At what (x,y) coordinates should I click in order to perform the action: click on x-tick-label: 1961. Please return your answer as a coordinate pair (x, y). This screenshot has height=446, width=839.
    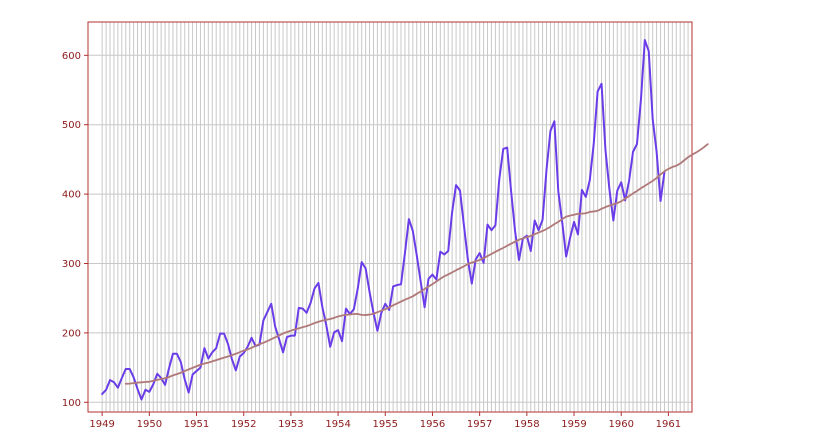
    Looking at the image, I should click on (668, 424).